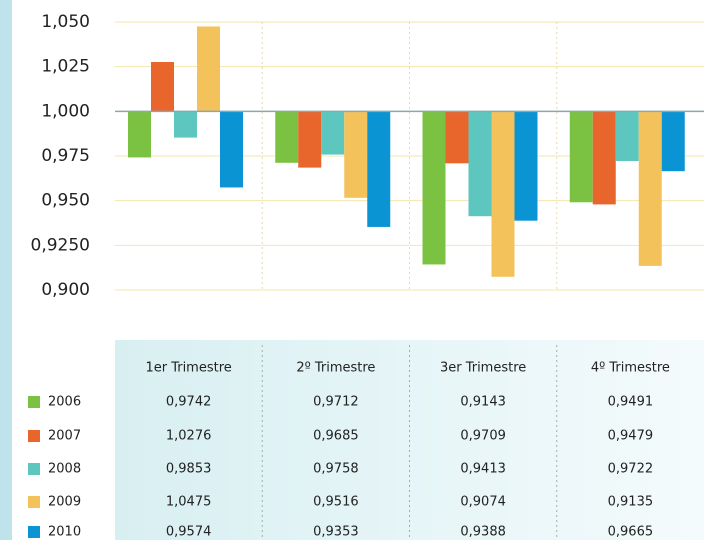 This screenshot has width=704, height=544. Describe the element at coordinates (336, 532) in the screenshot. I see `table-cell: 0,9353` at that location.